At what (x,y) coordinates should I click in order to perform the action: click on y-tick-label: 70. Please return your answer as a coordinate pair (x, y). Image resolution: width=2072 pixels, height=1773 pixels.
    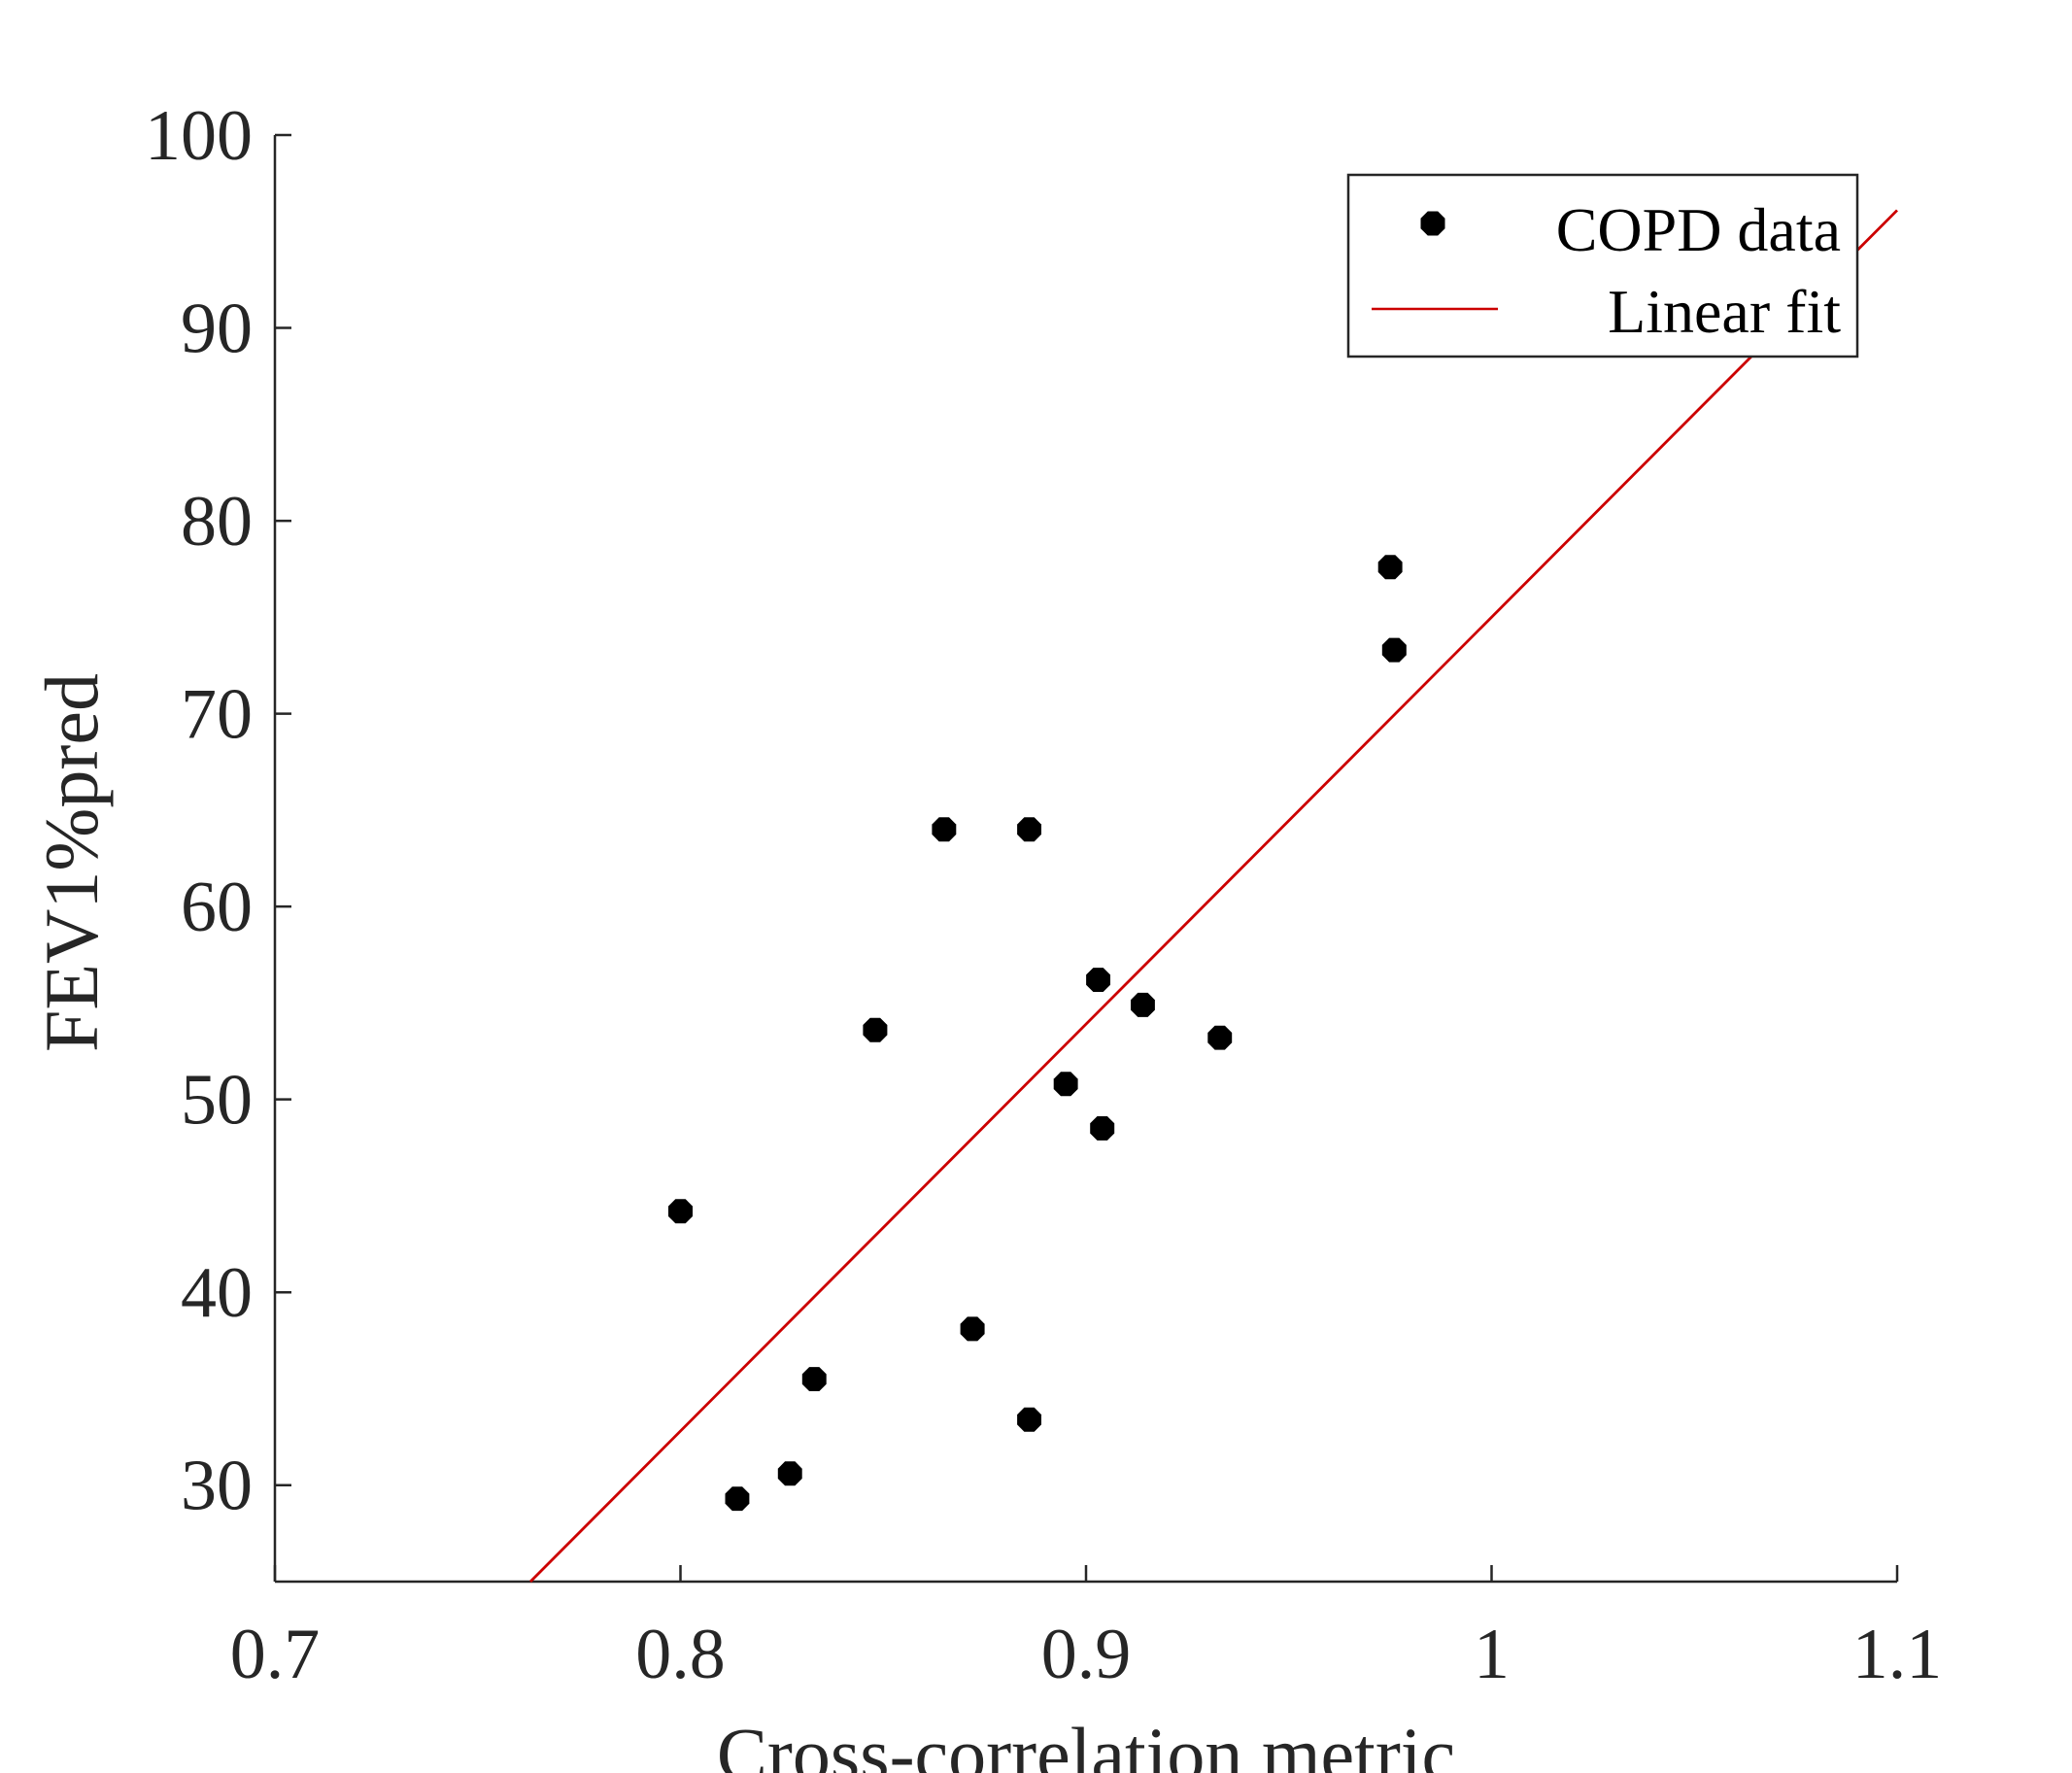
    Looking at the image, I should click on (217, 715).